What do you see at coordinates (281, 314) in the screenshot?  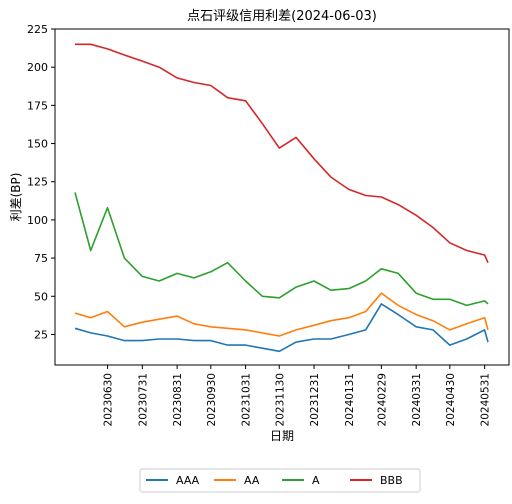 I see `series-line-aa` at bounding box center [281, 314].